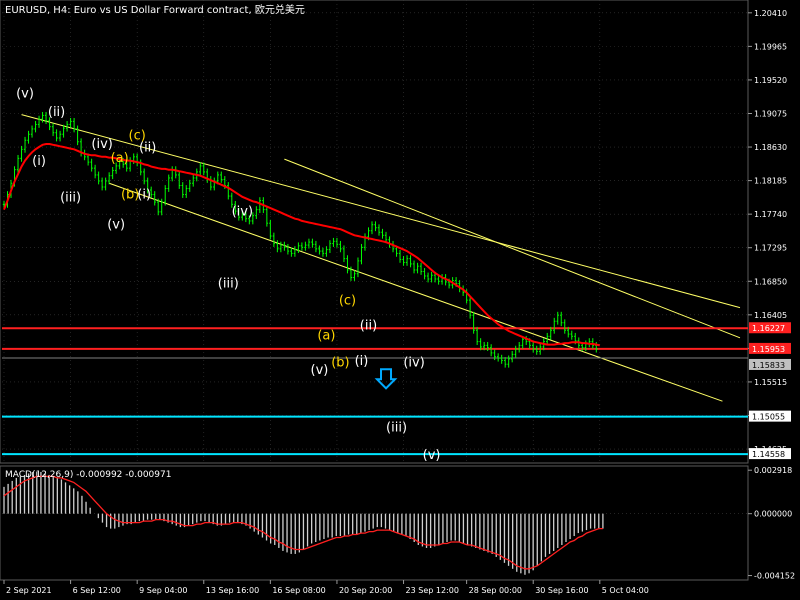 The width and height of the screenshot is (800, 600). I want to click on level-price-tag-label: 1.15953, so click(768, 349).